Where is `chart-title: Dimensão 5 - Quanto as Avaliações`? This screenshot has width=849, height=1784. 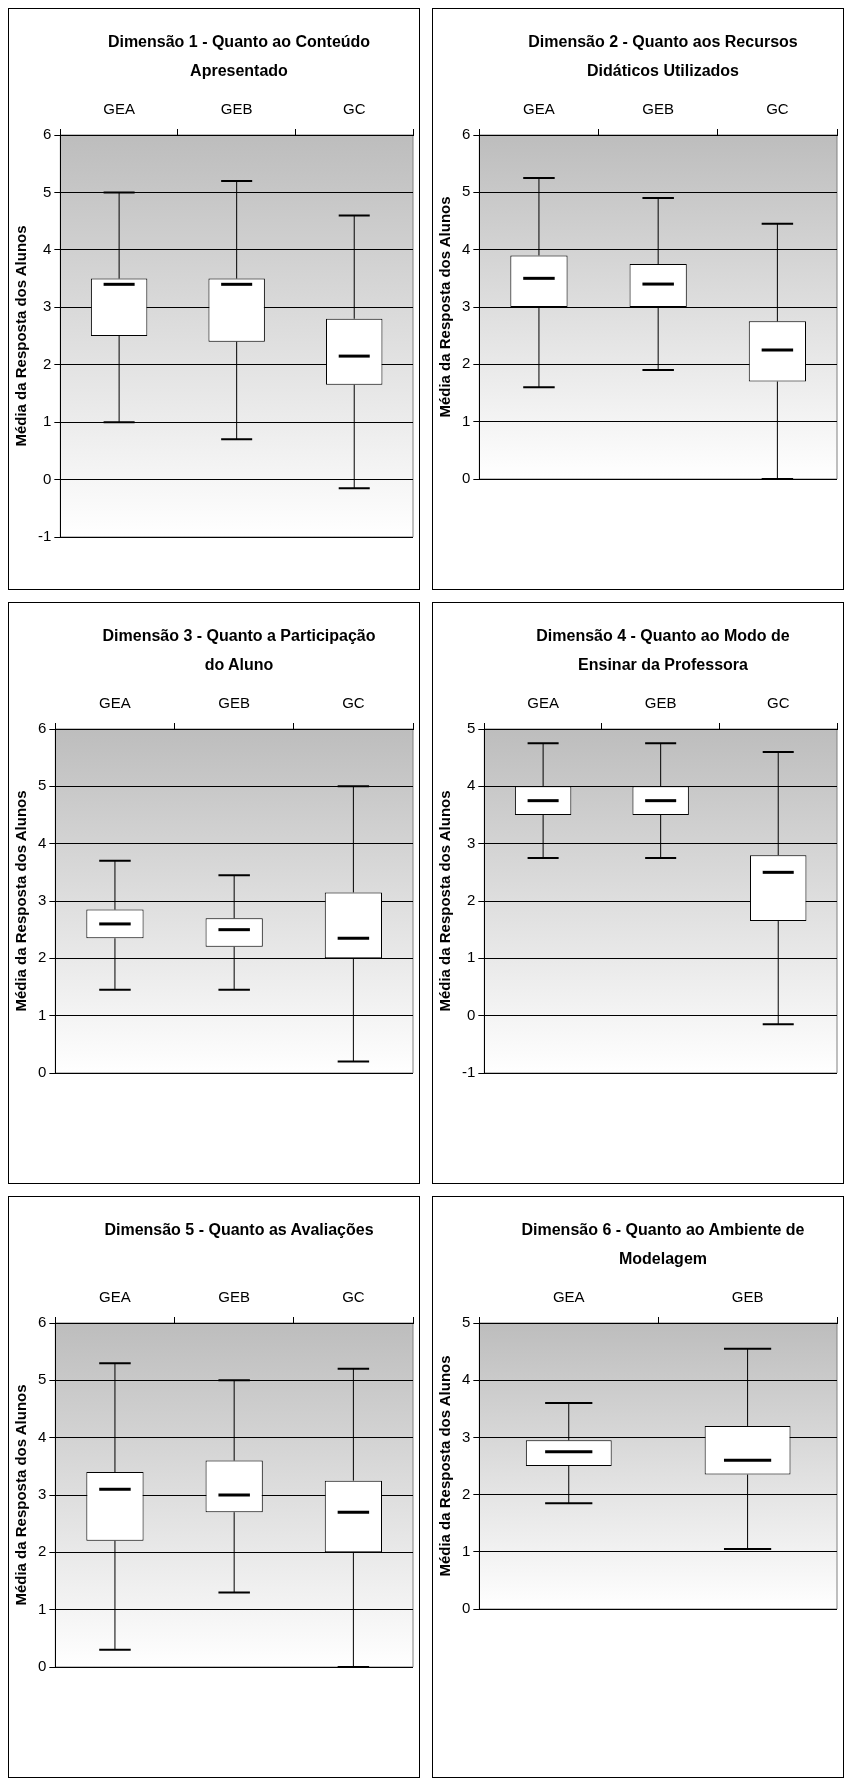 chart-title: Dimensão 5 - Quanto as Avaliações is located at coordinates (239, 1230).